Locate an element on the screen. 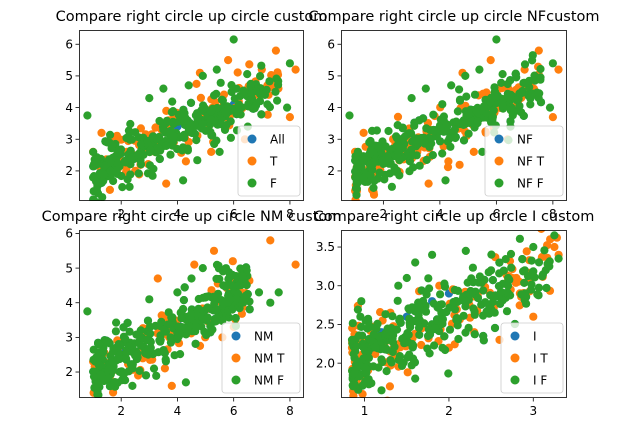 This screenshot has width=630, height=433. y-tick-label: 4 is located at coordinates (69, 303).